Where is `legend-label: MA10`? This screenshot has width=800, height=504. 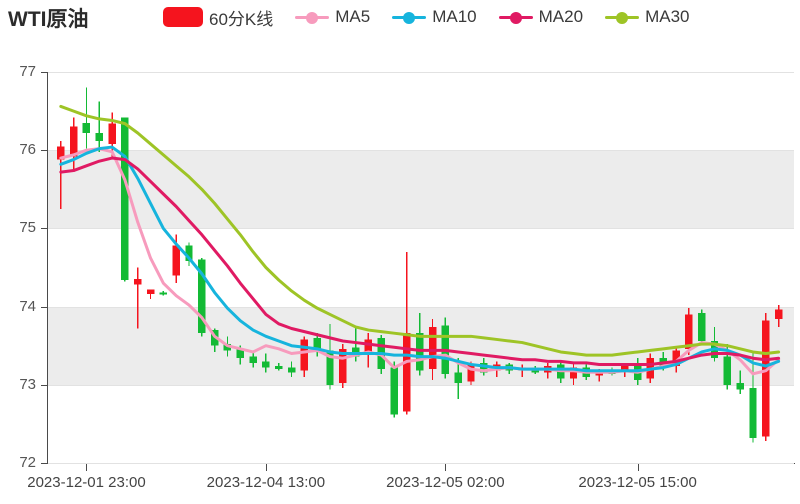
legend-label: MA10 is located at coordinates (454, 16).